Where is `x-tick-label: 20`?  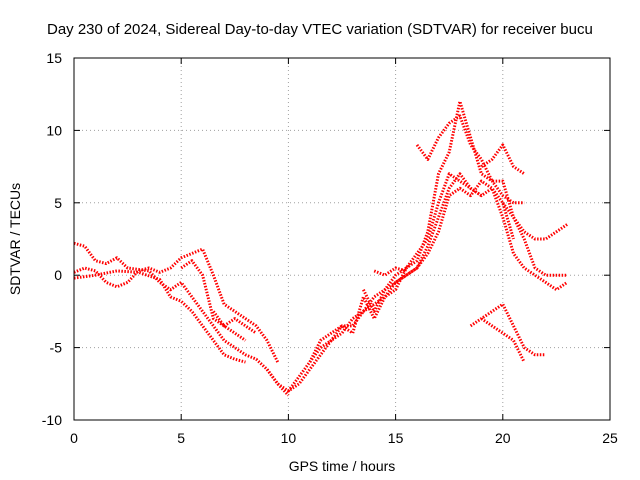 x-tick-label: 20 is located at coordinates (503, 438).